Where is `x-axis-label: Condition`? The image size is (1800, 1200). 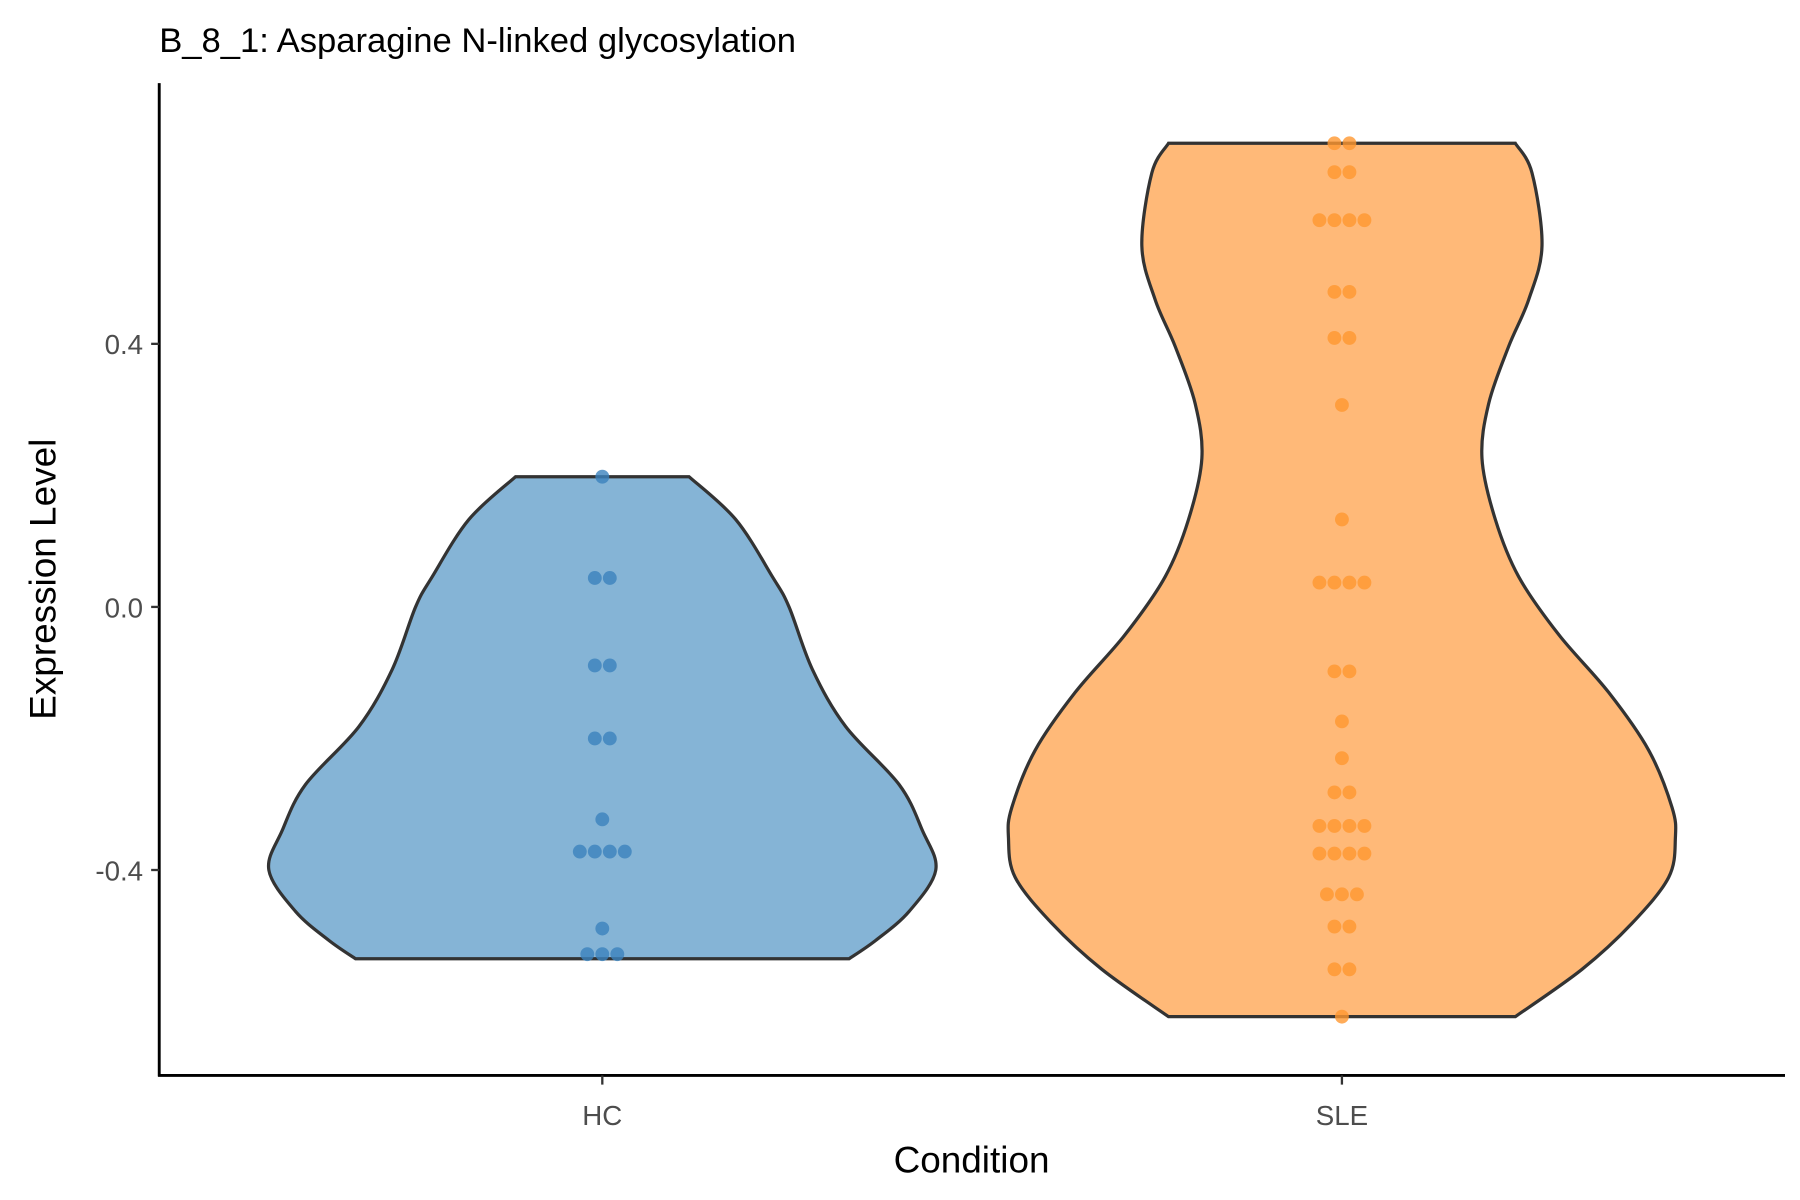 x-axis-label: Condition is located at coordinates (972, 1159).